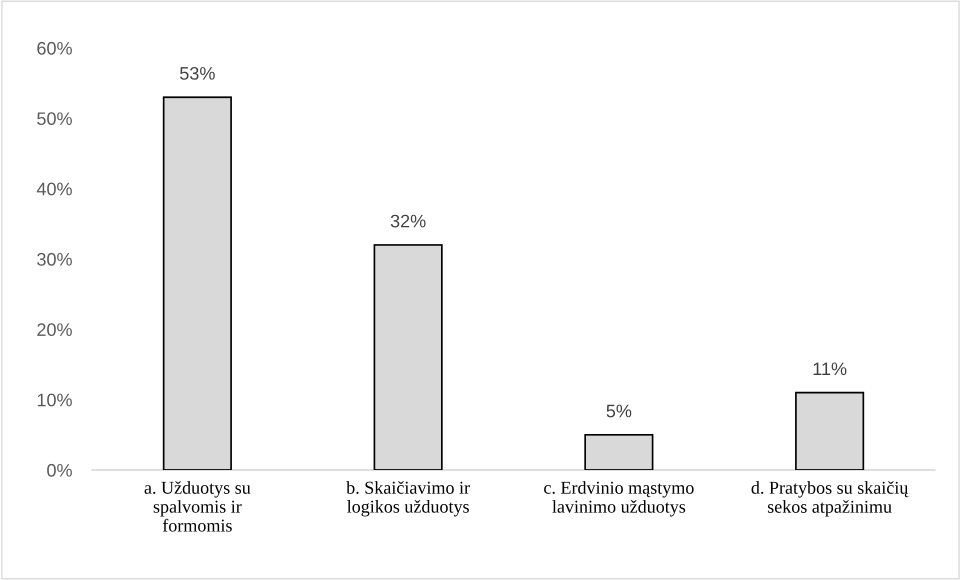 The height and width of the screenshot is (580, 961). What do you see at coordinates (408, 498) in the screenshot?
I see `x-tick-label: b. Skaičiavimo ir logikos užduotys` at bounding box center [408, 498].